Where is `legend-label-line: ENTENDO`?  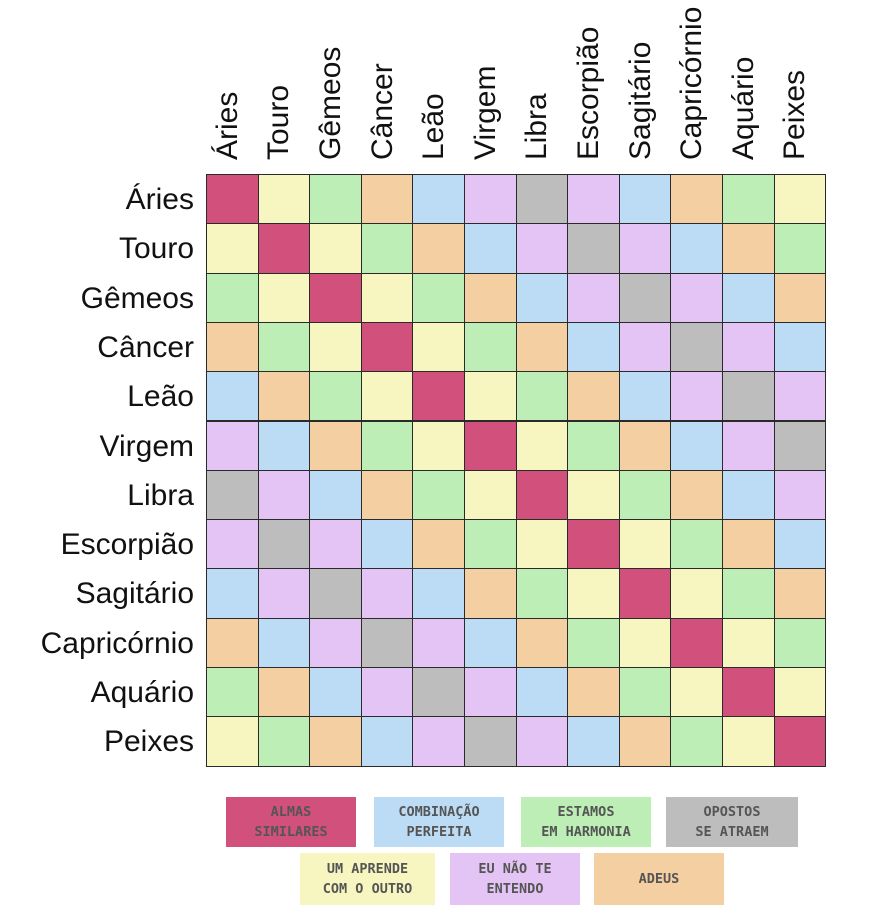
legend-label-line: ENTENDO is located at coordinates (515, 889).